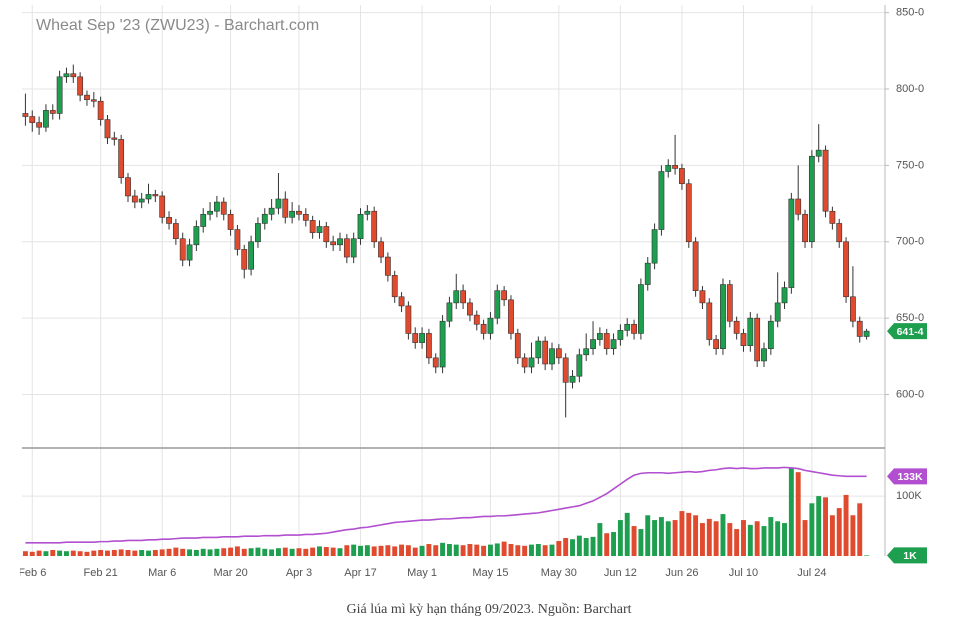 The image size is (979, 632). Describe the element at coordinates (910, 394) in the screenshot. I see `y-tick-label: 600-0` at that location.